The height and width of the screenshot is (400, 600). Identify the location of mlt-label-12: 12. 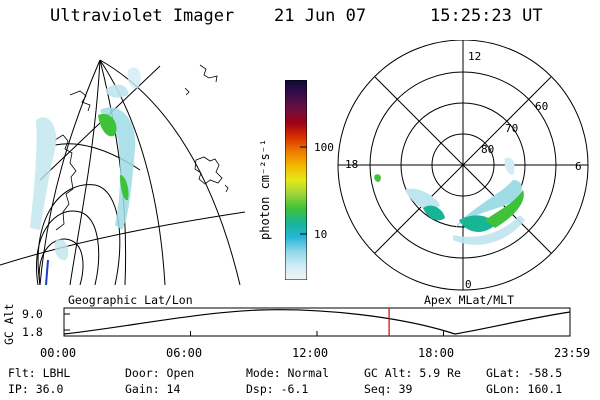
(474, 56).